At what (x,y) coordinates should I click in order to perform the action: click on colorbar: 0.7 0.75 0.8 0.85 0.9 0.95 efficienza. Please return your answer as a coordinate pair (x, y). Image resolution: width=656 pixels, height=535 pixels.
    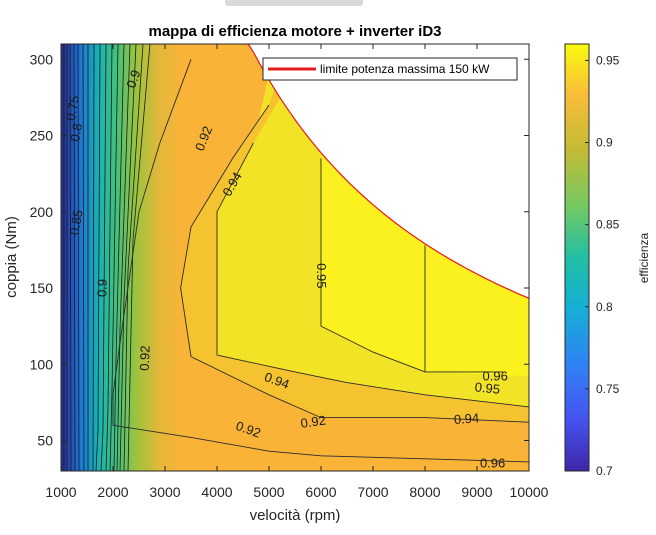
    Looking at the image, I should click on (607, 260).